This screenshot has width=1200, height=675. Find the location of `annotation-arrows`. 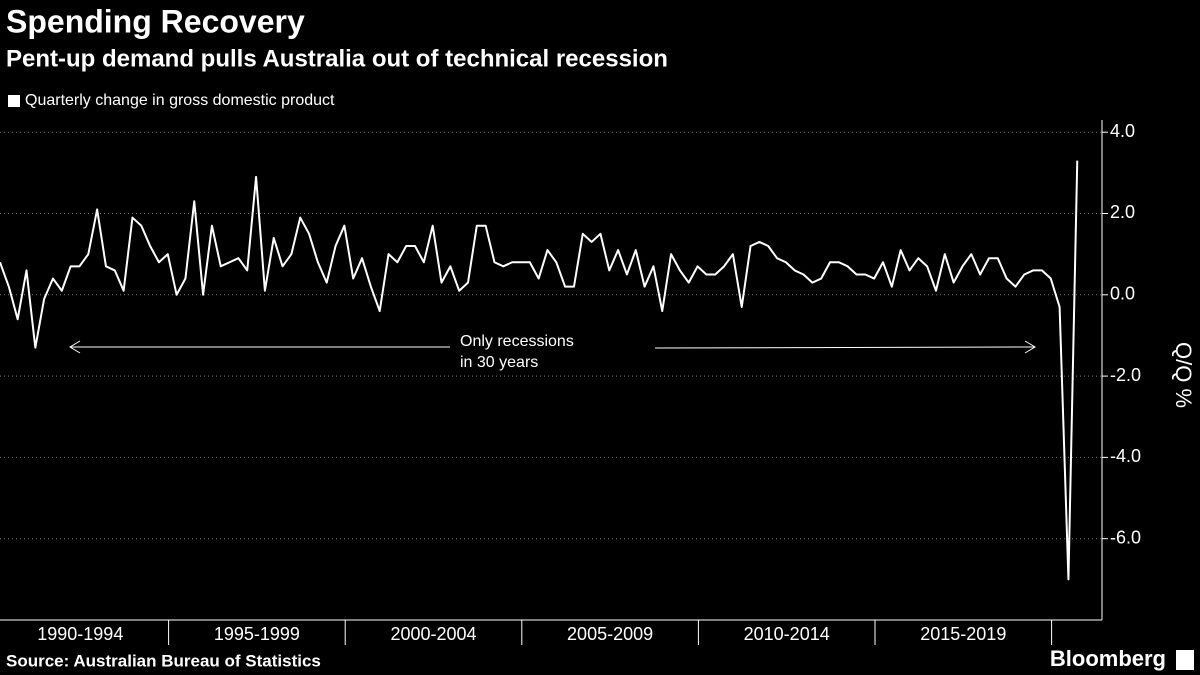

annotation-arrows is located at coordinates (552, 347).